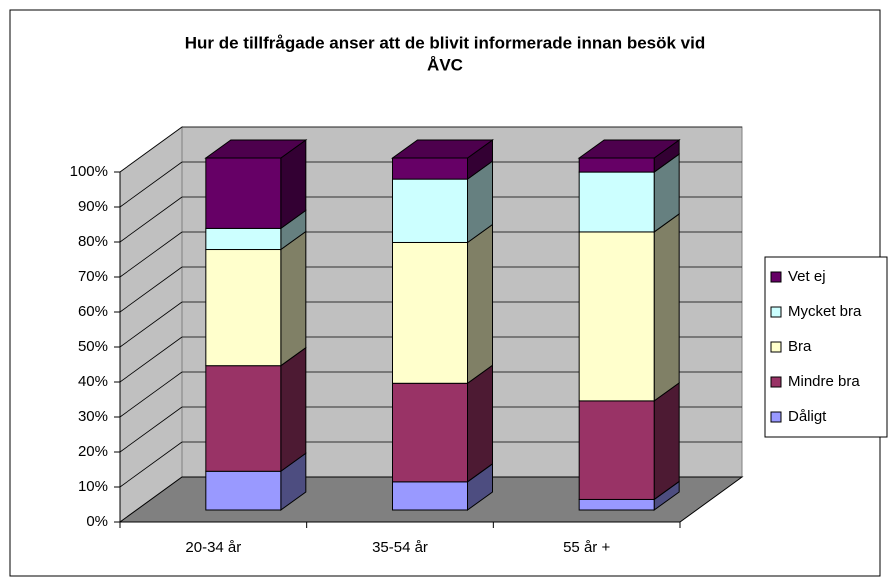 This screenshot has width=890, height=583. What do you see at coordinates (445, 64) in the screenshot?
I see `chart-title: ÅVC` at bounding box center [445, 64].